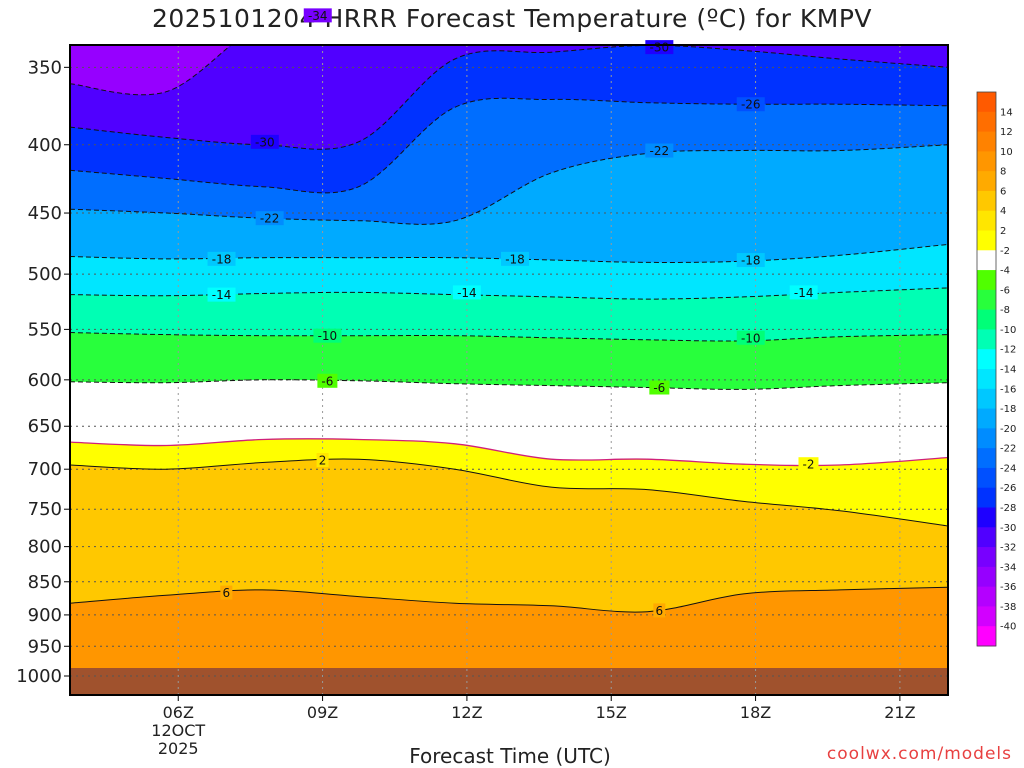 The image size is (1024, 768). What do you see at coordinates (45, 469) in the screenshot?
I see `y-tick-label-700: 700` at bounding box center [45, 469].